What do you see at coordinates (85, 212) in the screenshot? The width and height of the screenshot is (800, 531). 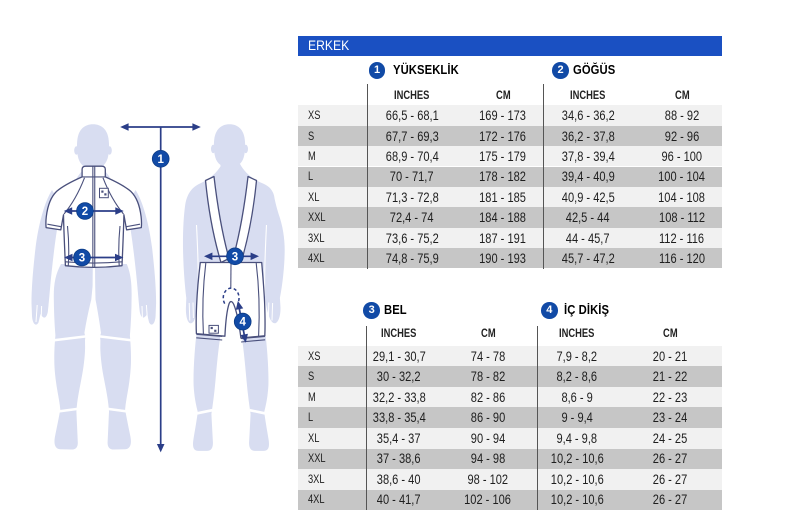 I see `svg-text: 2` at bounding box center [85, 212].